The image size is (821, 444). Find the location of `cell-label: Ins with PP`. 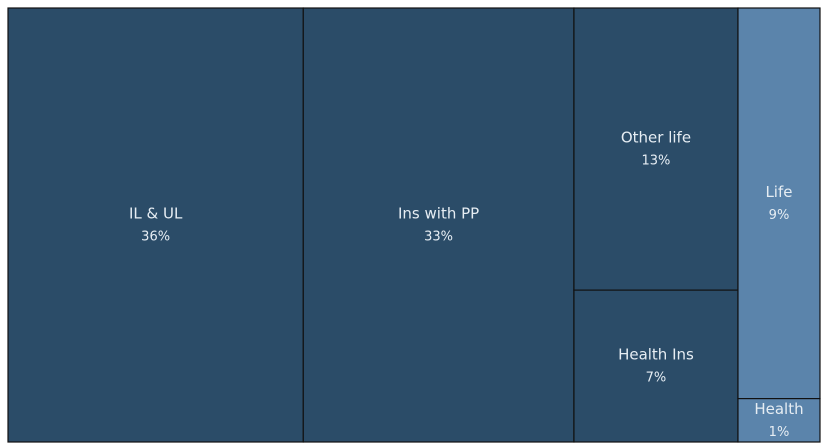

cell-label: Ins with PP is located at coordinates (438, 214).